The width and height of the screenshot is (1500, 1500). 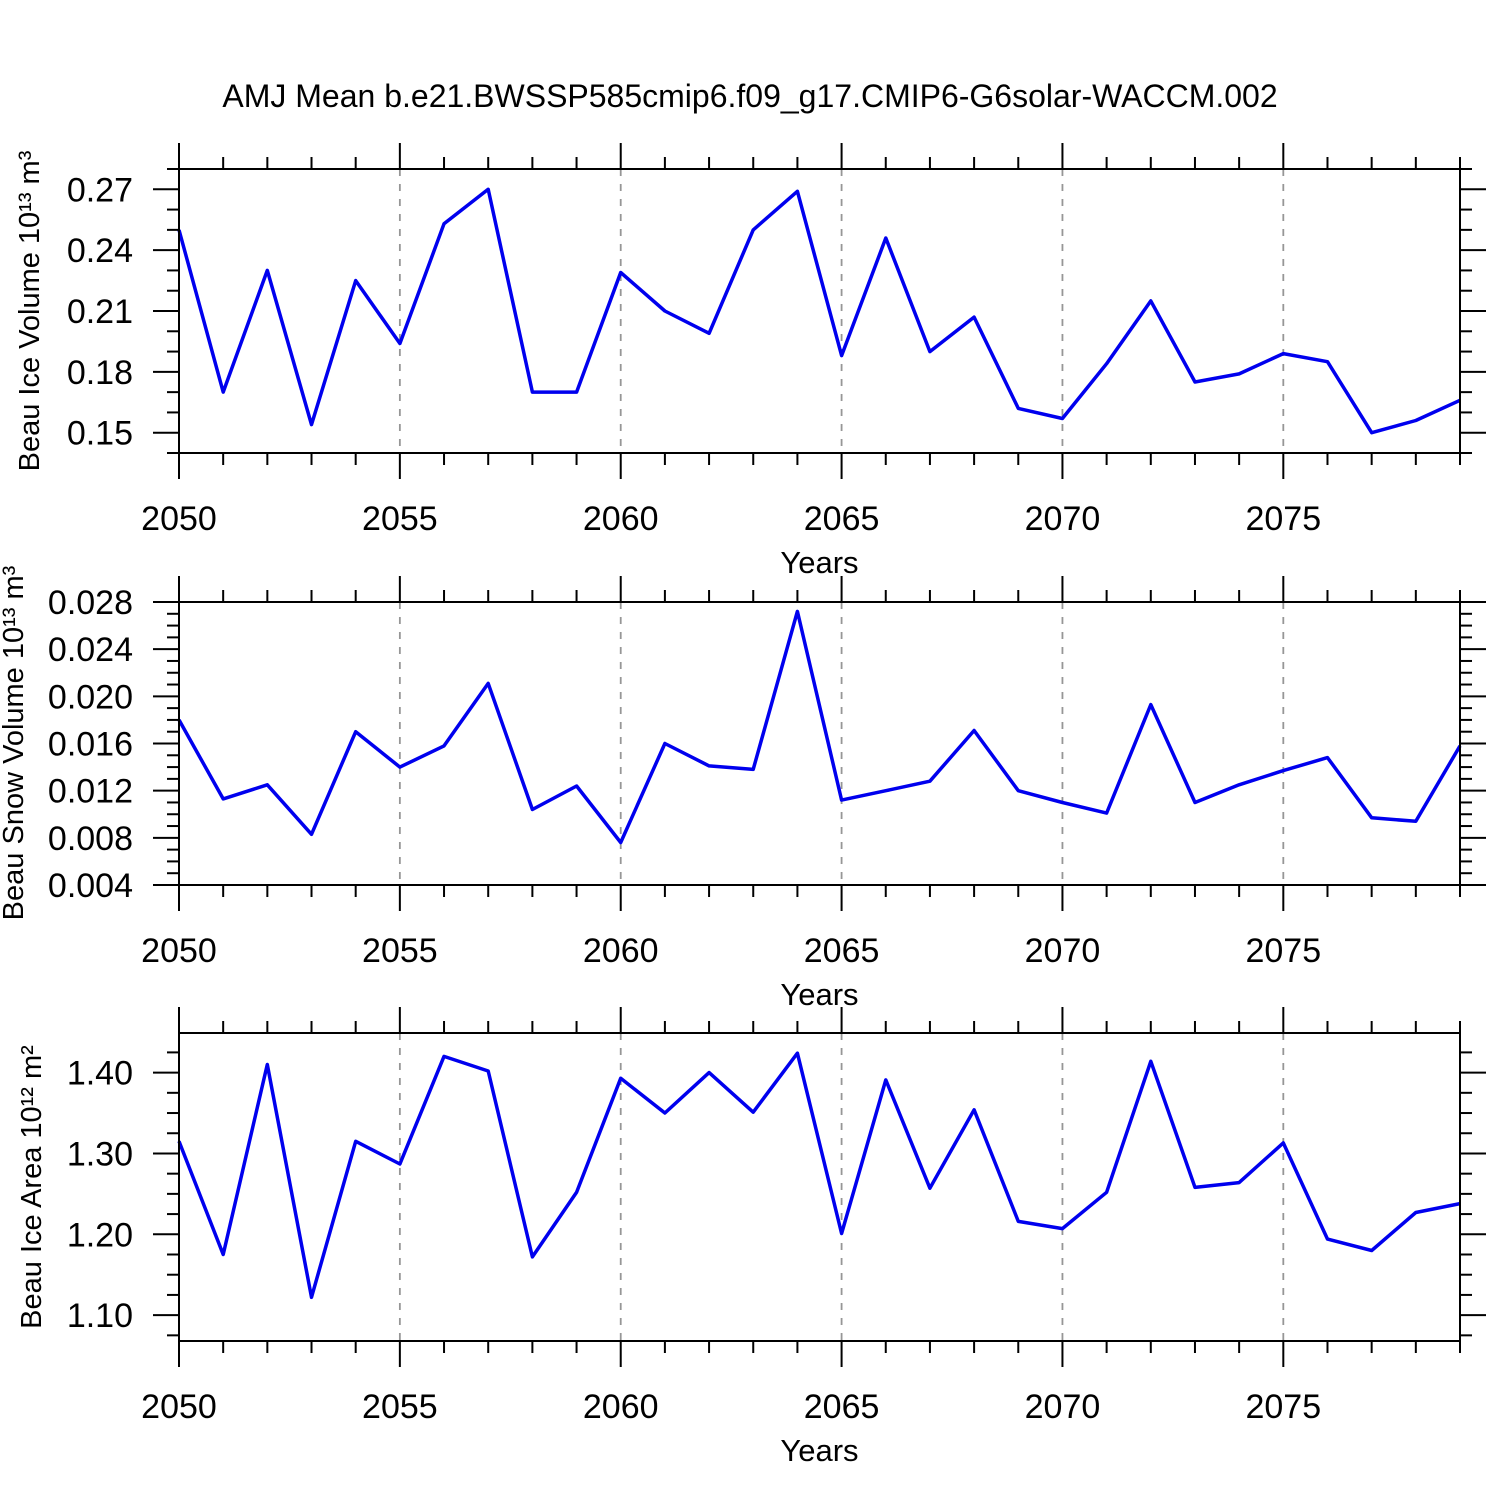 What do you see at coordinates (30, 311) in the screenshot?
I see `y-axis-title-ice-volume: Beau Ice Volume 10¹³ m³` at bounding box center [30, 311].